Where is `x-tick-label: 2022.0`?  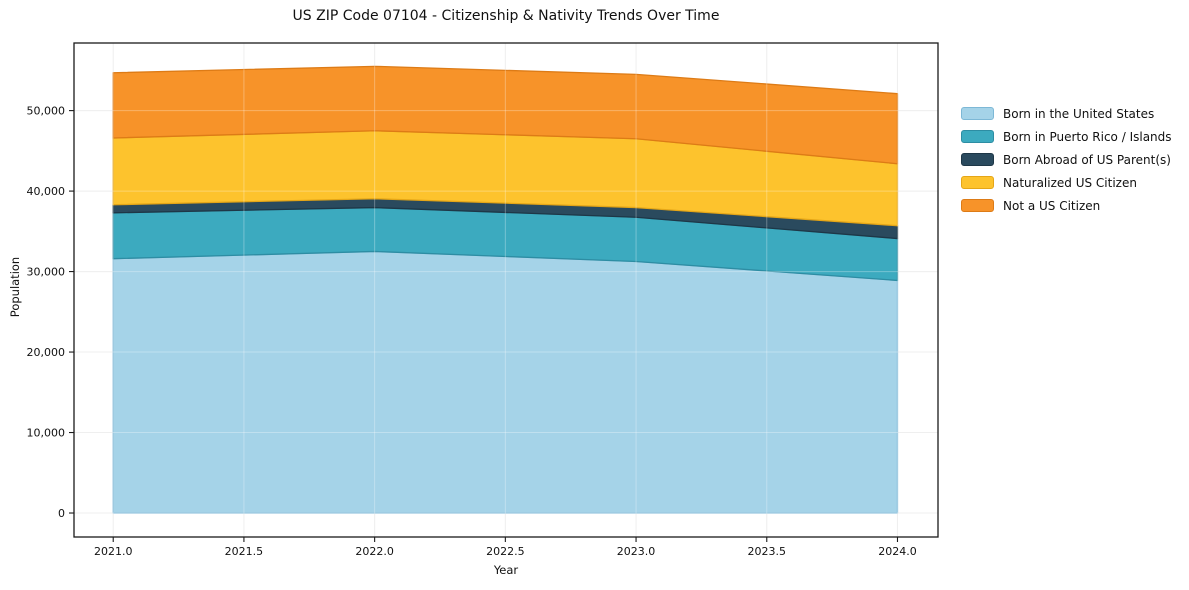
x-tick-label: 2022.0 is located at coordinates (374, 551).